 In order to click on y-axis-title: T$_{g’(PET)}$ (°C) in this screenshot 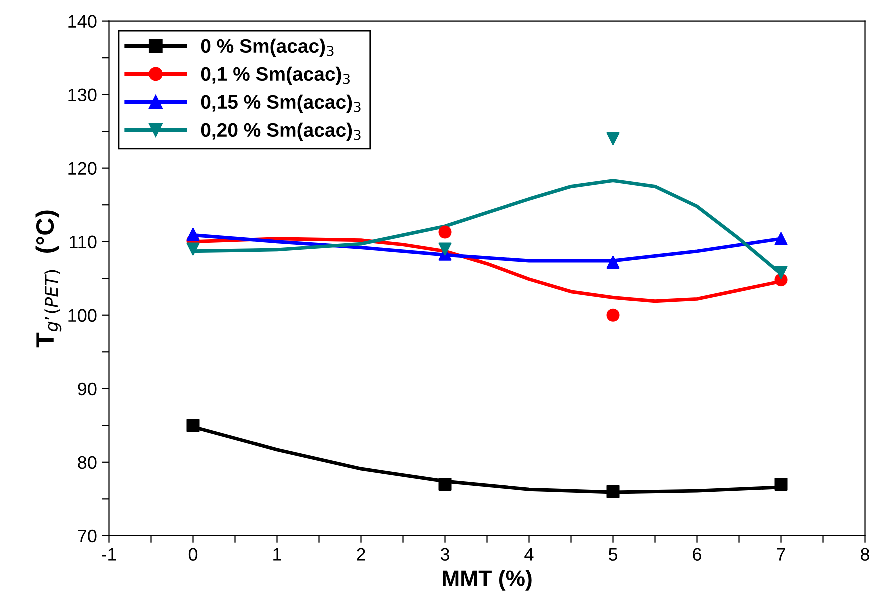, I will do `click(49, 279)`.